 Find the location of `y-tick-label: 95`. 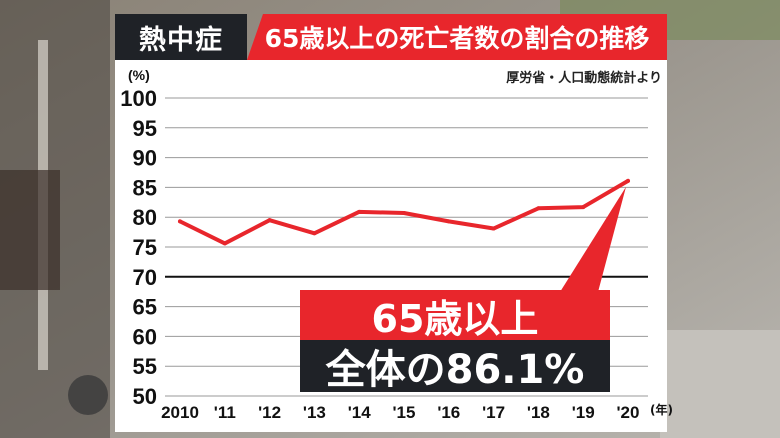

y-tick-label: 95 is located at coordinates (145, 128).